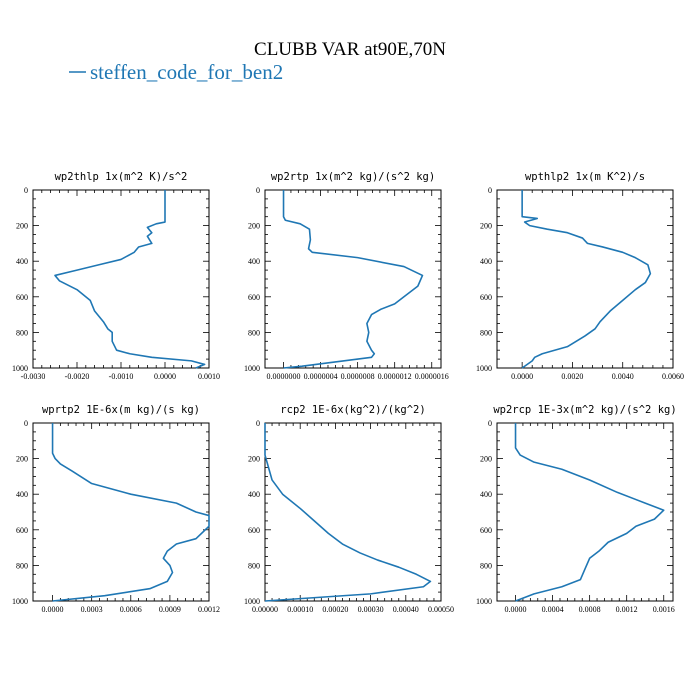 This screenshot has width=700, height=700. I want to click on x-tick-label: 0.0003, so click(92, 609).